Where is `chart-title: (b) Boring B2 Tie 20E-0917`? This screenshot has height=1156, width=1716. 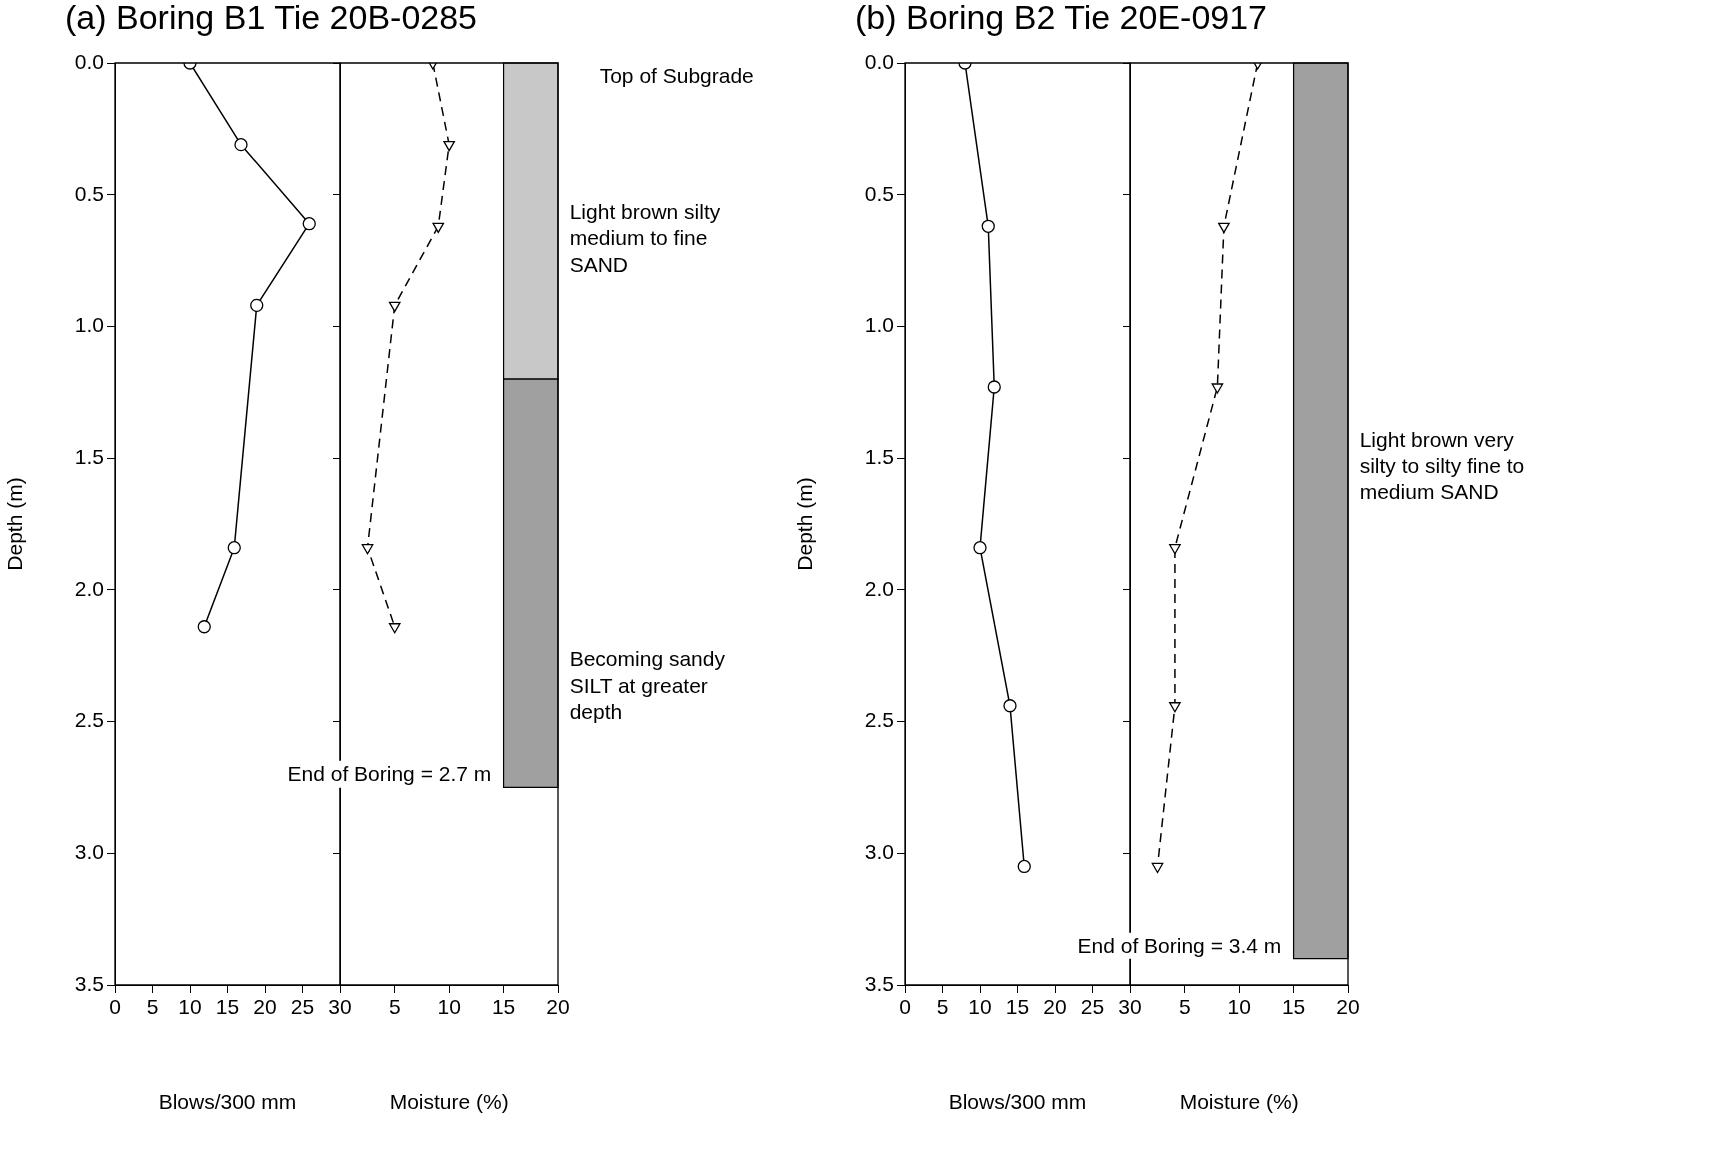 chart-title: (b) Boring B2 Tie 20E-0917 is located at coordinates (1061, 18).